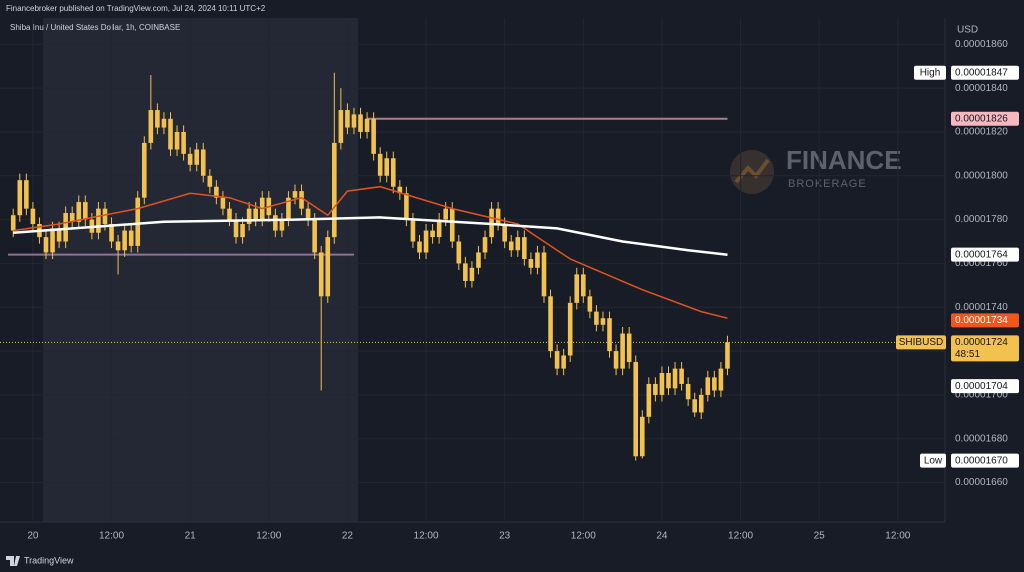 The image size is (1024, 572). I want to click on x-tick-label: 21, so click(191, 536).